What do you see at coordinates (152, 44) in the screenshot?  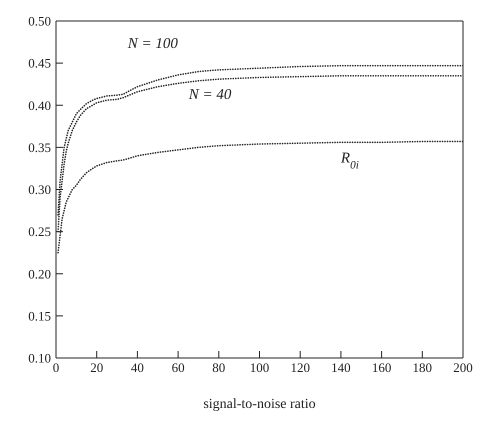 I see `series-label: N = 100` at bounding box center [152, 44].